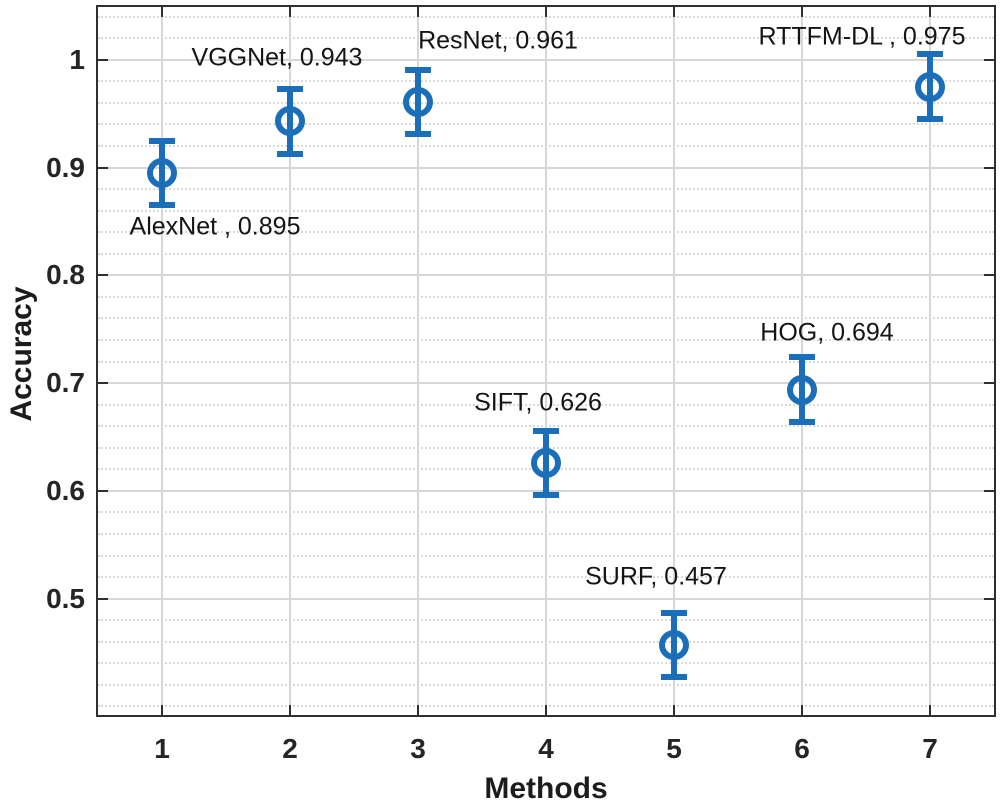 The image size is (1000, 807). Describe the element at coordinates (65, 275) in the screenshot. I see `y-tick-label: 0.8` at that location.